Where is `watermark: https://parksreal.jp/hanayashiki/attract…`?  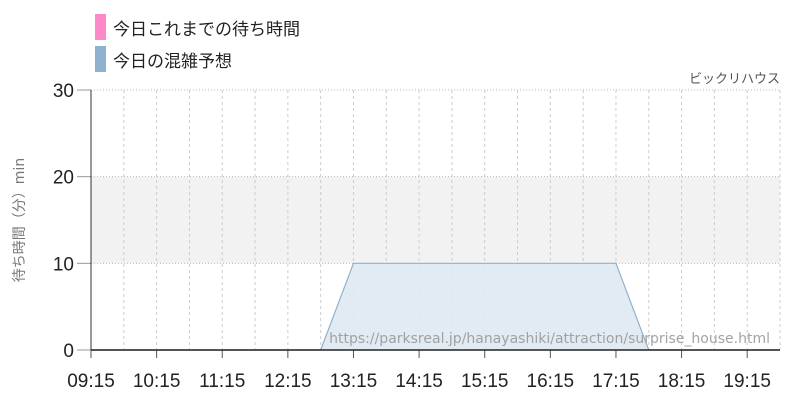 watermark: https://parksreal.jp/hanayashiki/attract… is located at coordinates (549, 339).